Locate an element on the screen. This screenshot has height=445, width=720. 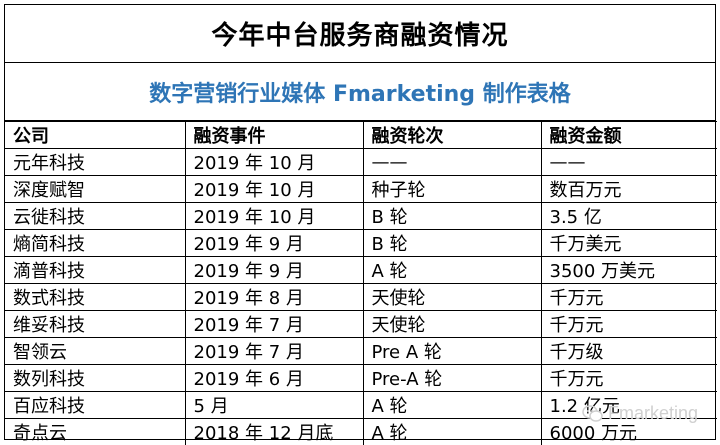
header-event: 融资事件 is located at coordinates (274, 135).